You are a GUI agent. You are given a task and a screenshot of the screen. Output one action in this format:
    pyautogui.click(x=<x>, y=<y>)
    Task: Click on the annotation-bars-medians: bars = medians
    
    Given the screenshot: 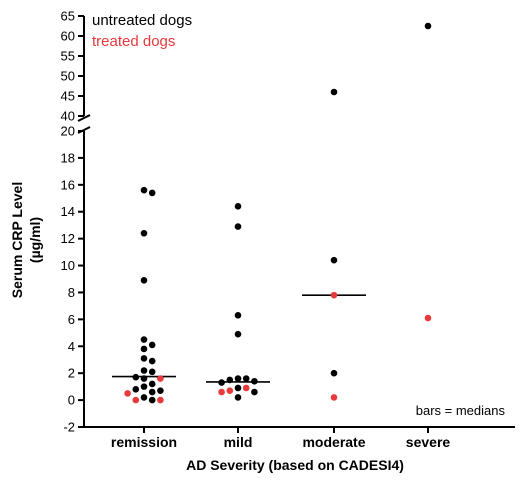 What is the action you would take?
    pyautogui.click(x=461, y=410)
    